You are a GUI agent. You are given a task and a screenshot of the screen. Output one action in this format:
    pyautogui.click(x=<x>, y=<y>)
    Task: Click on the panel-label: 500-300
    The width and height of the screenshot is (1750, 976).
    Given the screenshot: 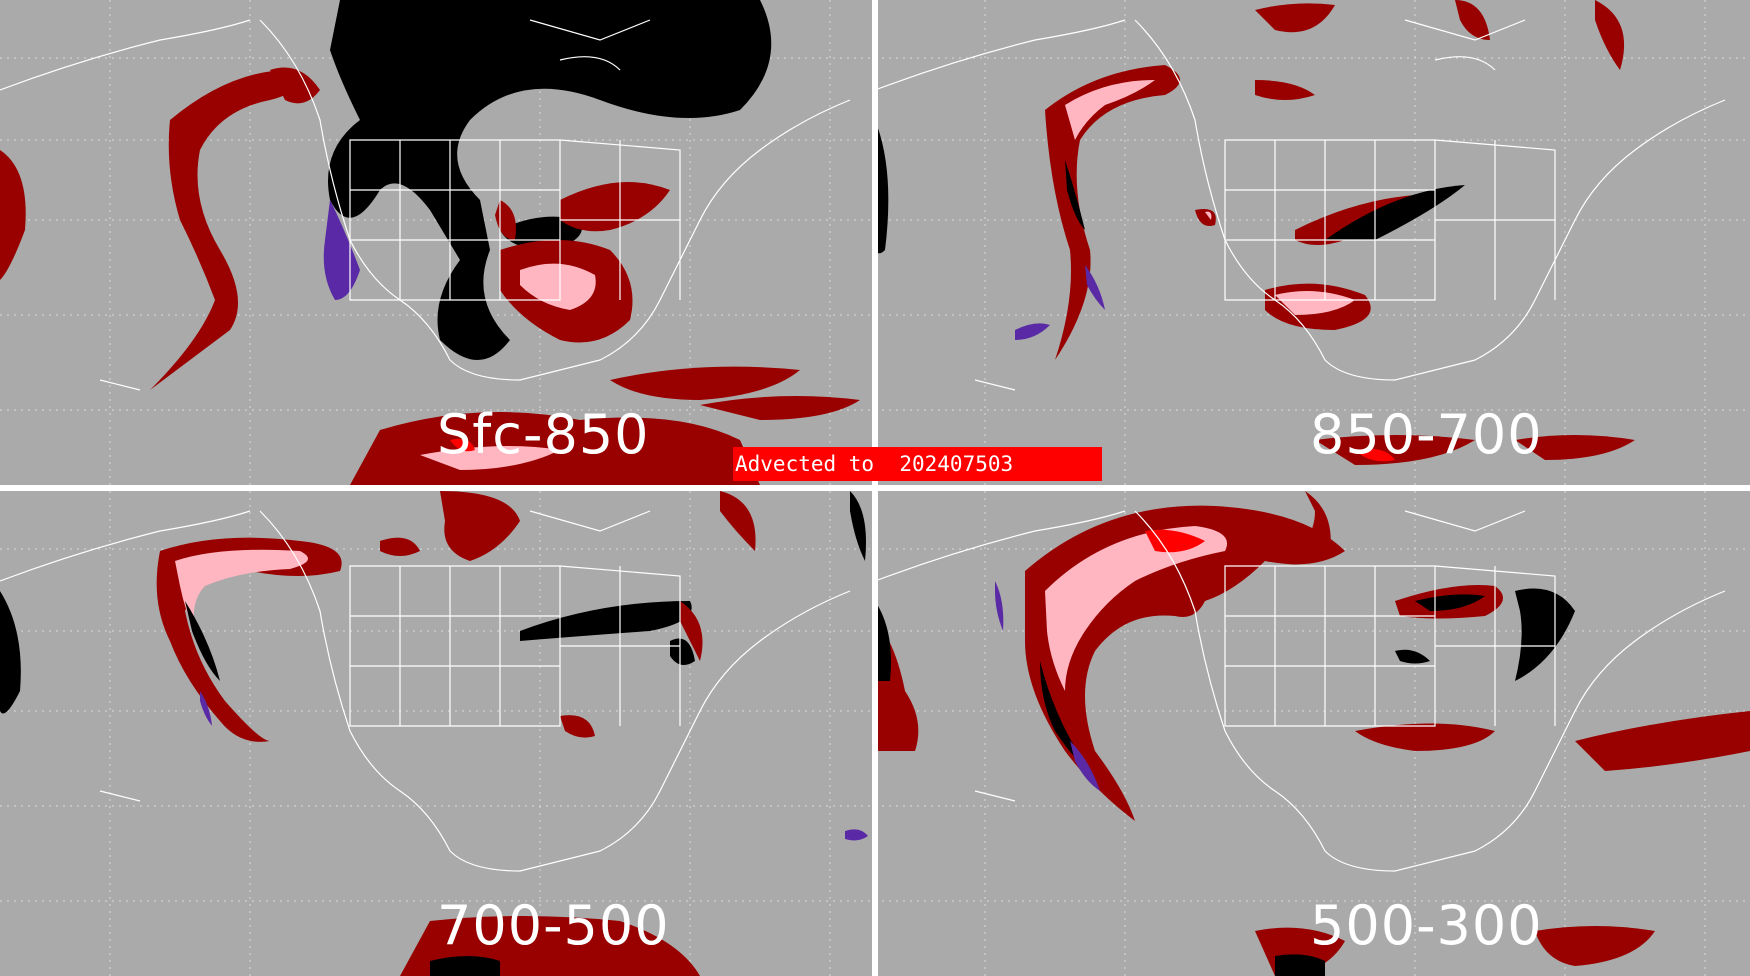 What is the action you would take?
    pyautogui.click(x=1426, y=925)
    